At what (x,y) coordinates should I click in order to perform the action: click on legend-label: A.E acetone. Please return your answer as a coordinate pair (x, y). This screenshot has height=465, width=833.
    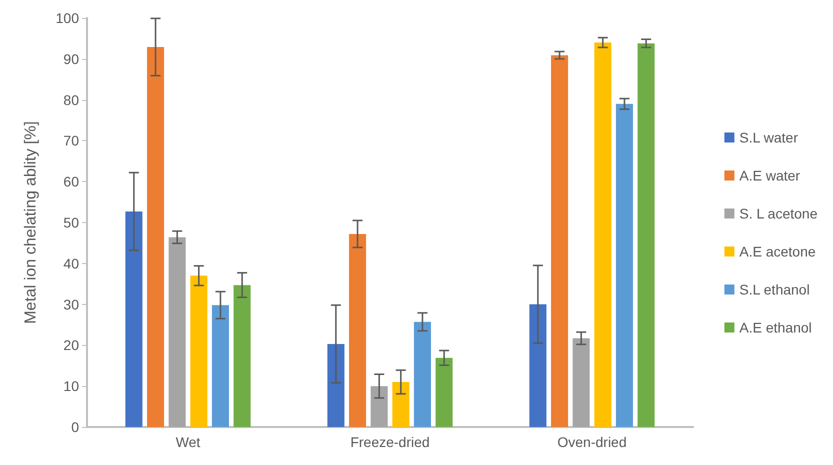
    Looking at the image, I should click on (777, 252).